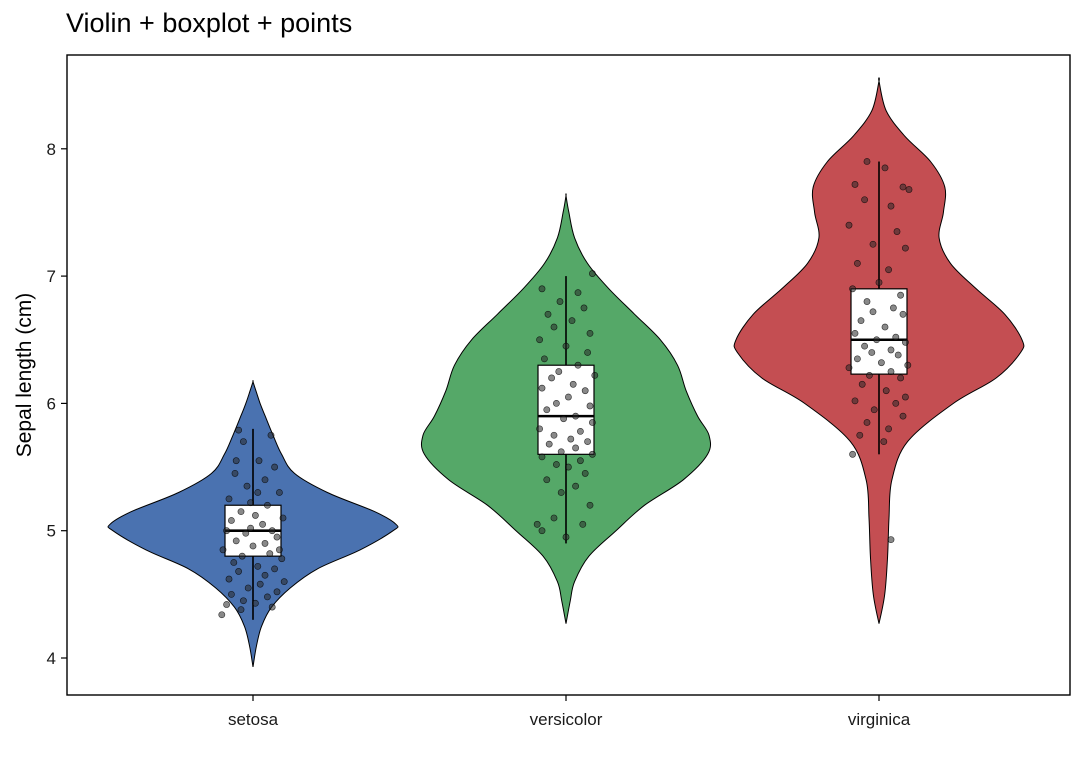 The image size is (1080, 771). Describe the element at coordinates (879, 719) in the screenshot. I see `x-tick-label: virginica` at that location.